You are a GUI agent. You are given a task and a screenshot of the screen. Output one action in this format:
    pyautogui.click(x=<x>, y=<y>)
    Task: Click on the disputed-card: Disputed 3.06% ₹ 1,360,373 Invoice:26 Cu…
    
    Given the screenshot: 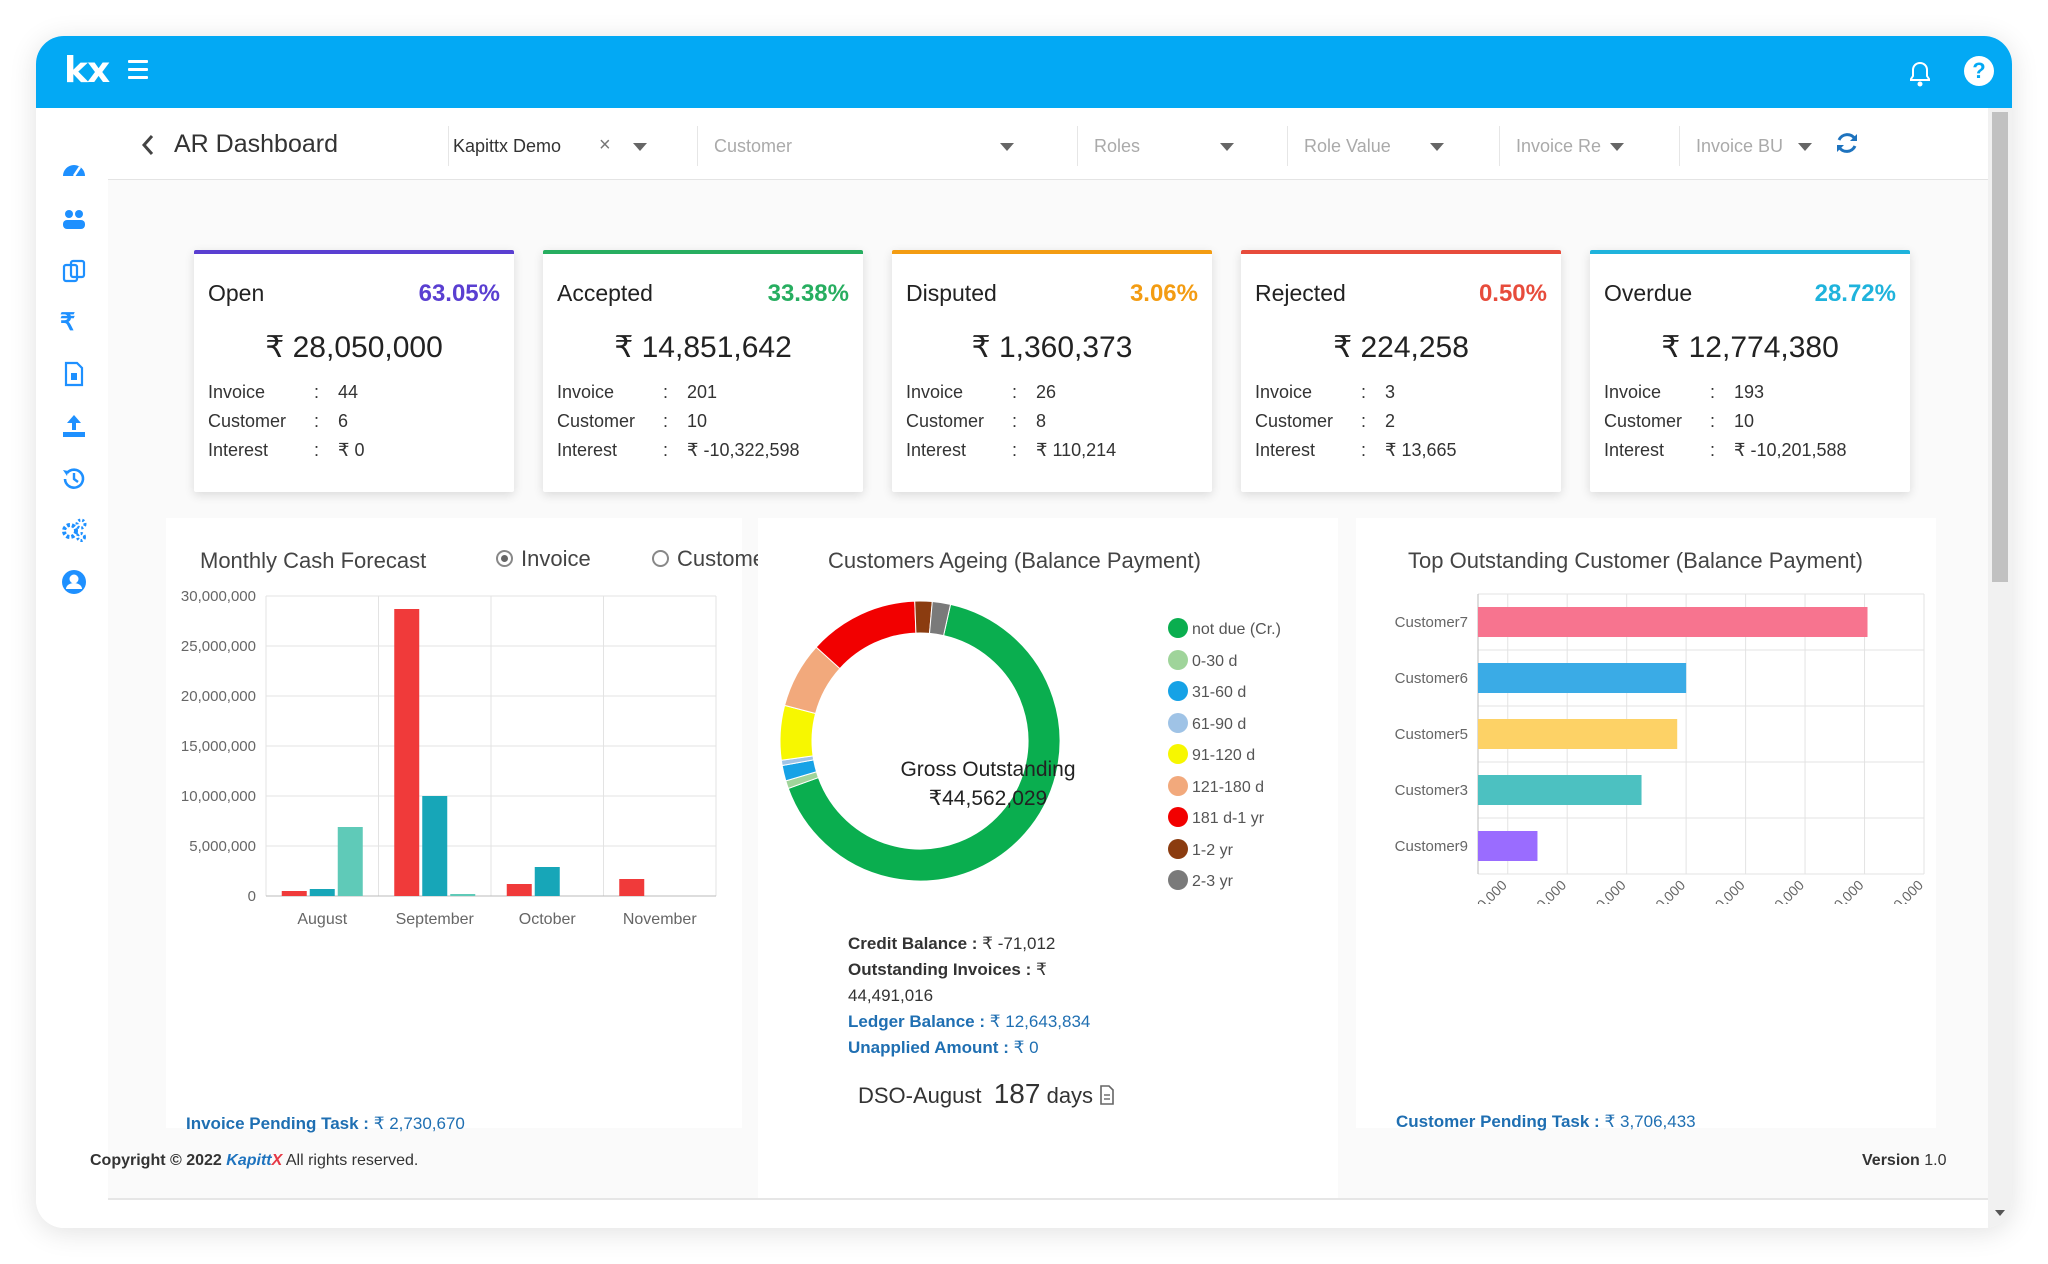 What is the action you would take?
    pyautogui.click(x=1052, y=371)
    